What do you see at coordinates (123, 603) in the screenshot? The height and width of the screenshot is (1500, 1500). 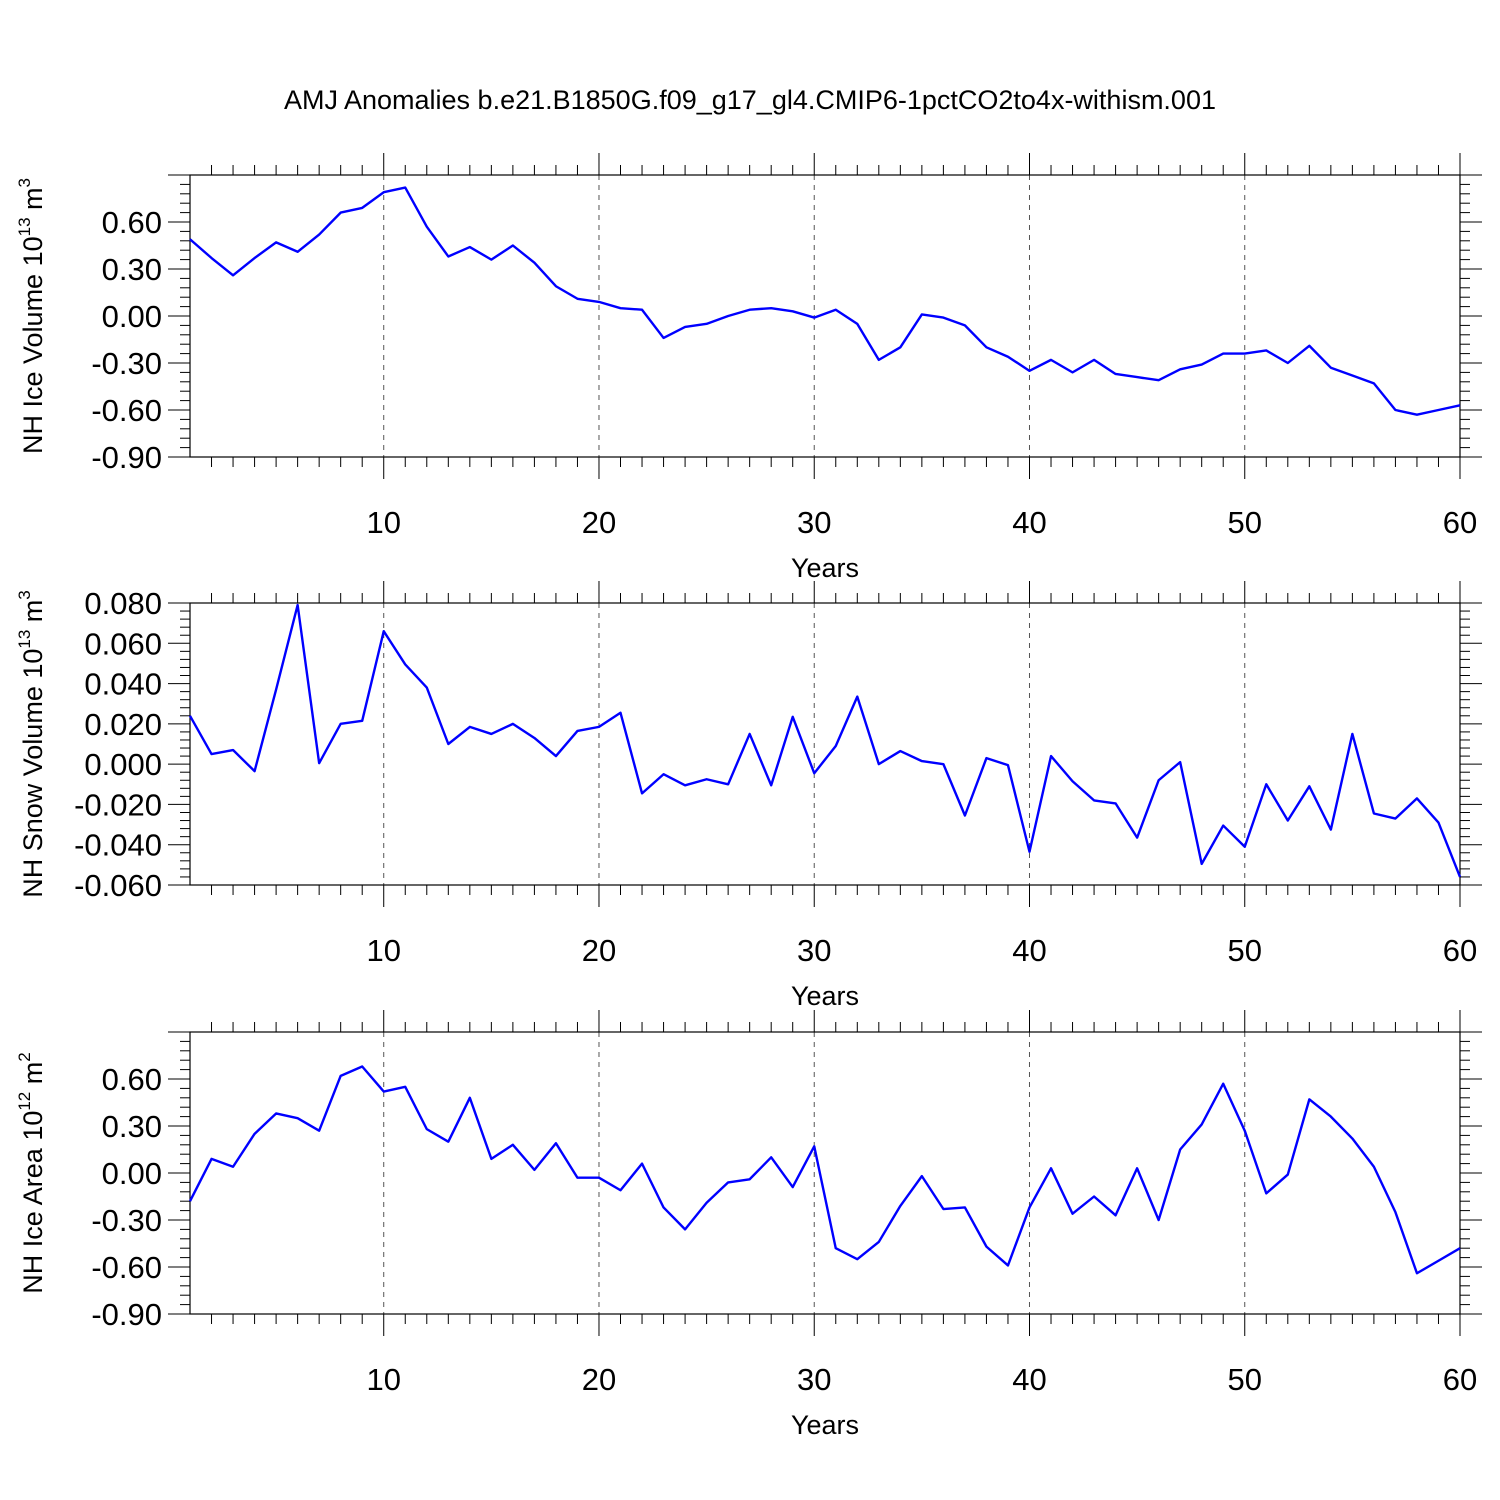 I see `y-tick-label: 0.080` at bounding box center [123, 603].